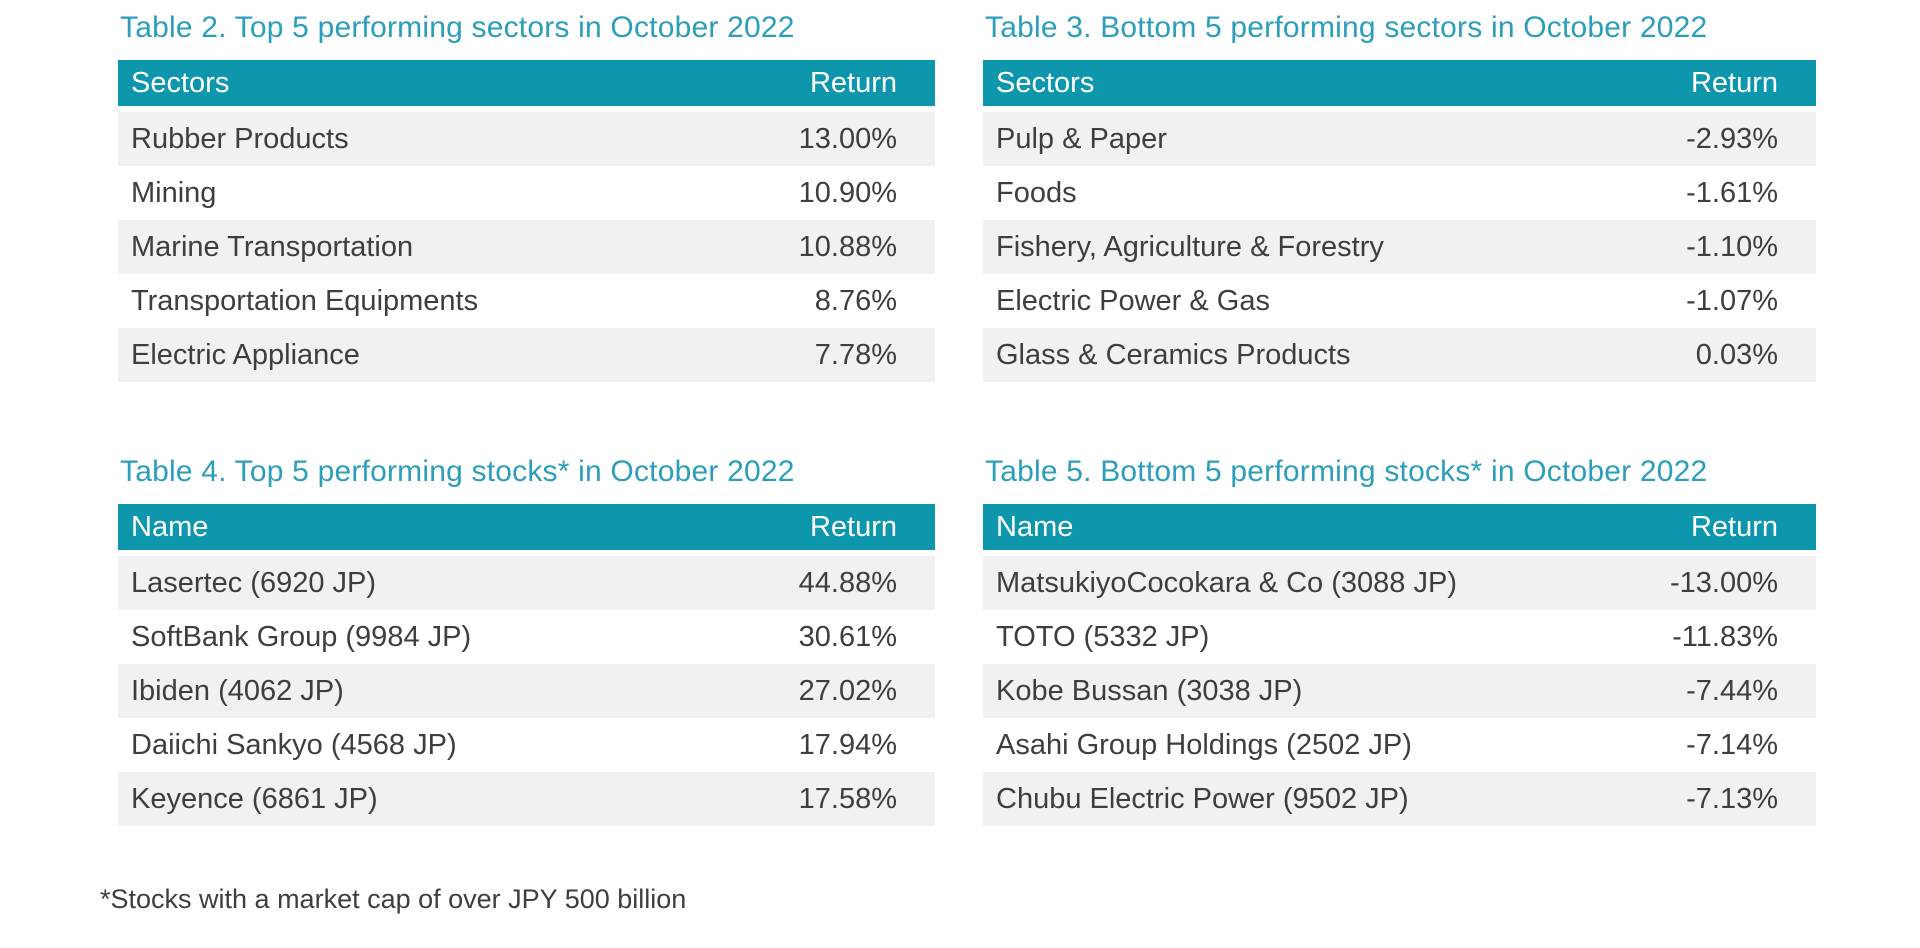 The width and height of the screenshot is (1920, 948). I want to click on table-row: Electric Appliance 7.78%, so click(526, 355).